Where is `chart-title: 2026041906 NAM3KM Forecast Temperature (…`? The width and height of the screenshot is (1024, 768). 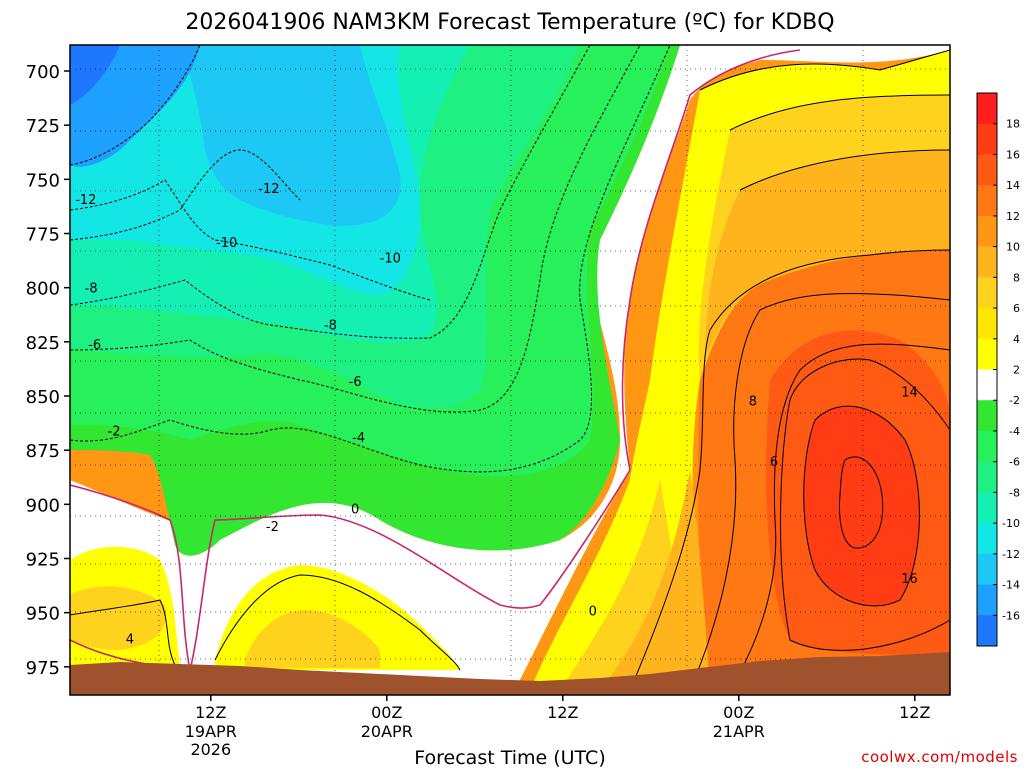
chart-title: 2026041906 NAM3KM Forecast Temperature (… is located at coordinates (509, 22).